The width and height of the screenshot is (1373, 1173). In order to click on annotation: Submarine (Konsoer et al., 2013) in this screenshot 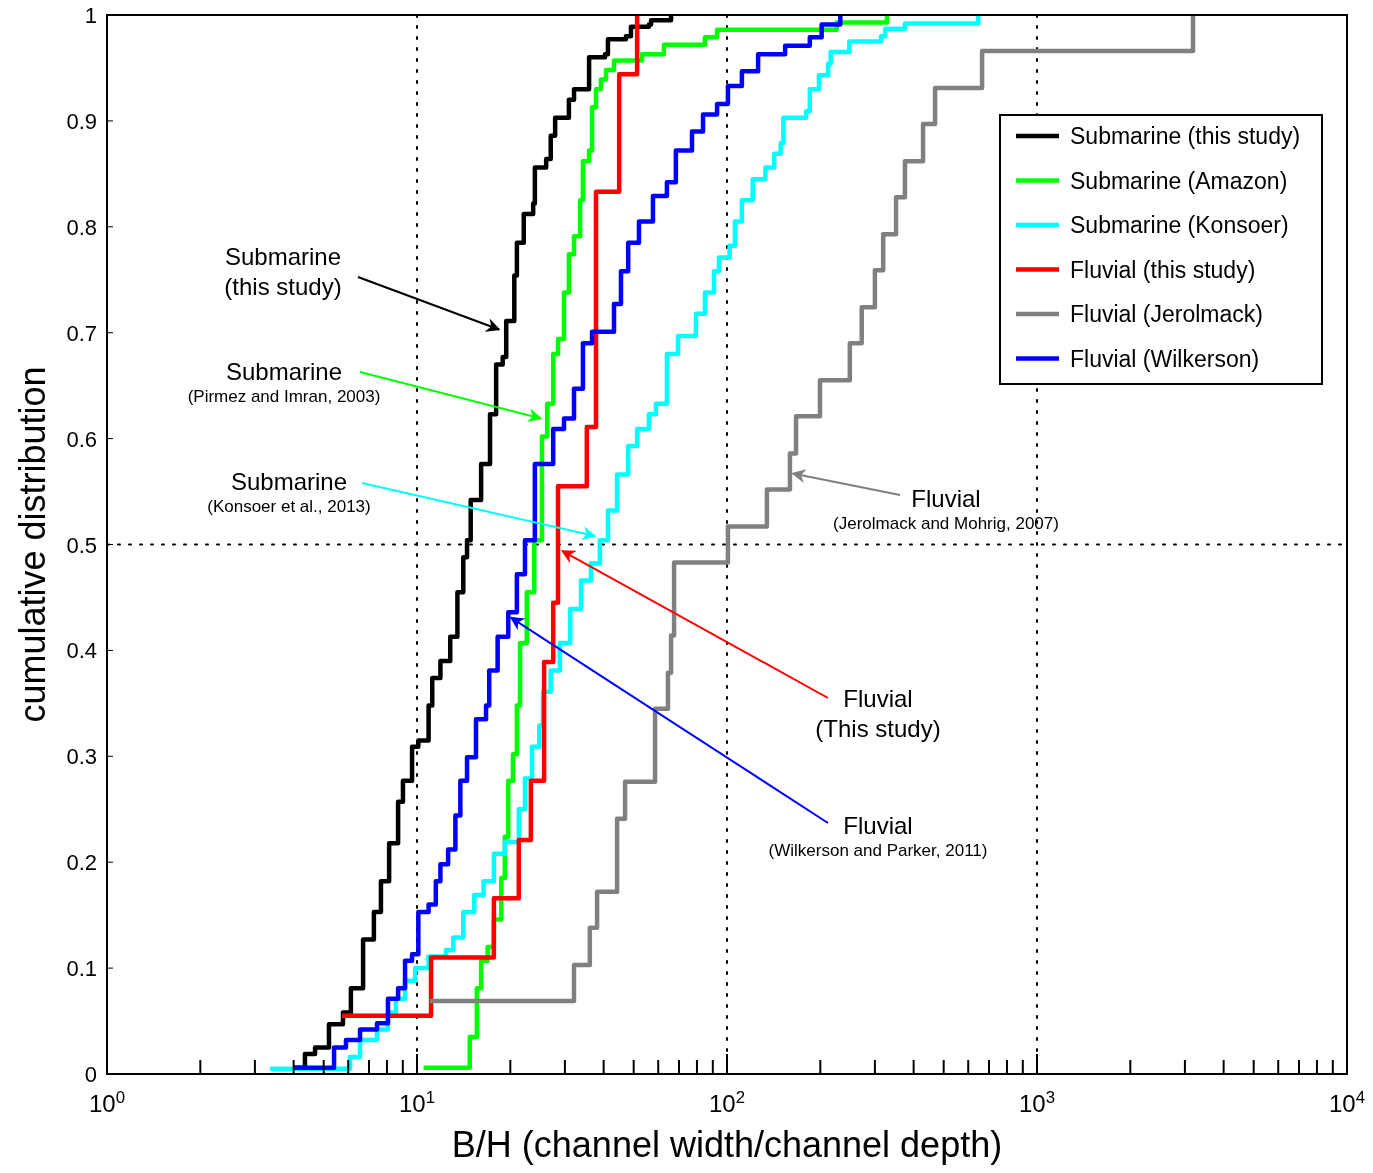, I will do `click(289, 492)`.